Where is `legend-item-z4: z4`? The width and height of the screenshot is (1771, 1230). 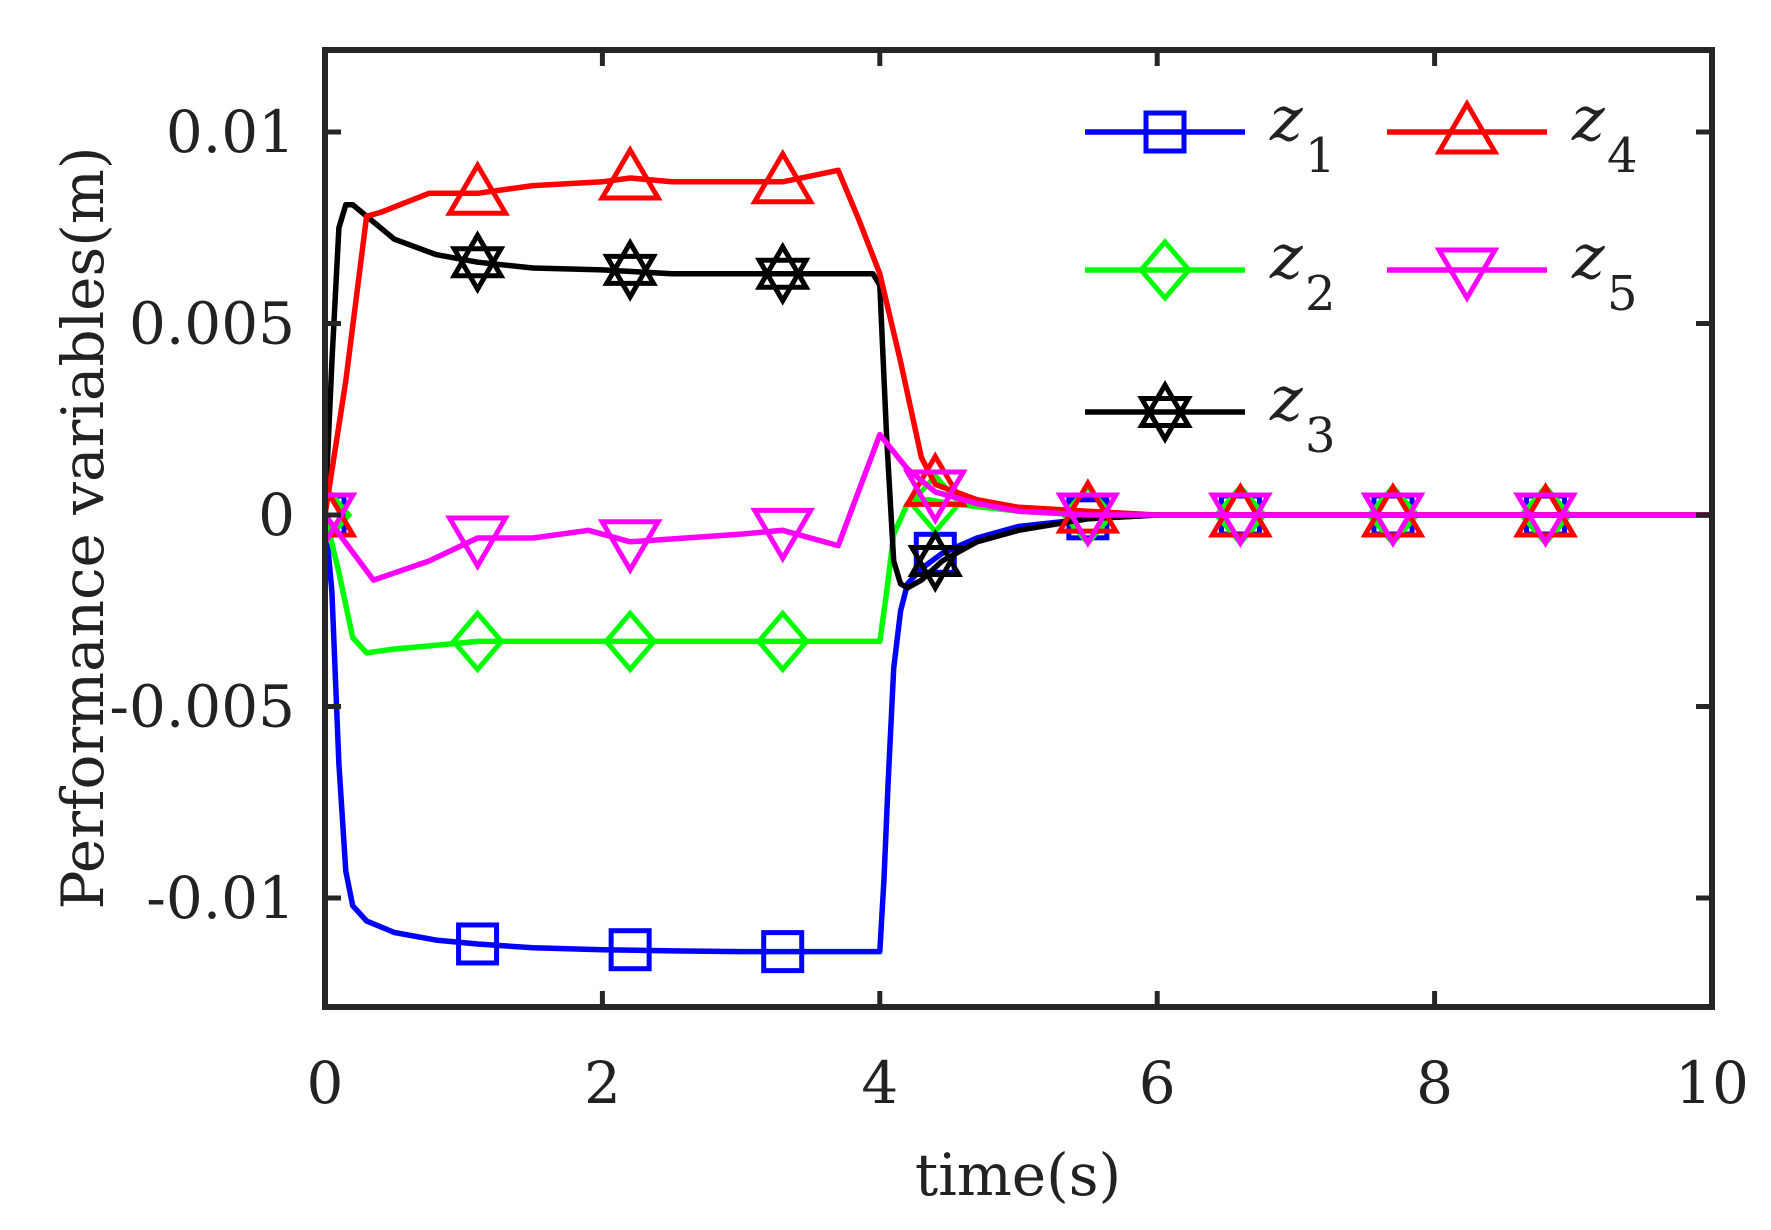 legend-item-z4: z4 is located at coordinates (1512, 133).